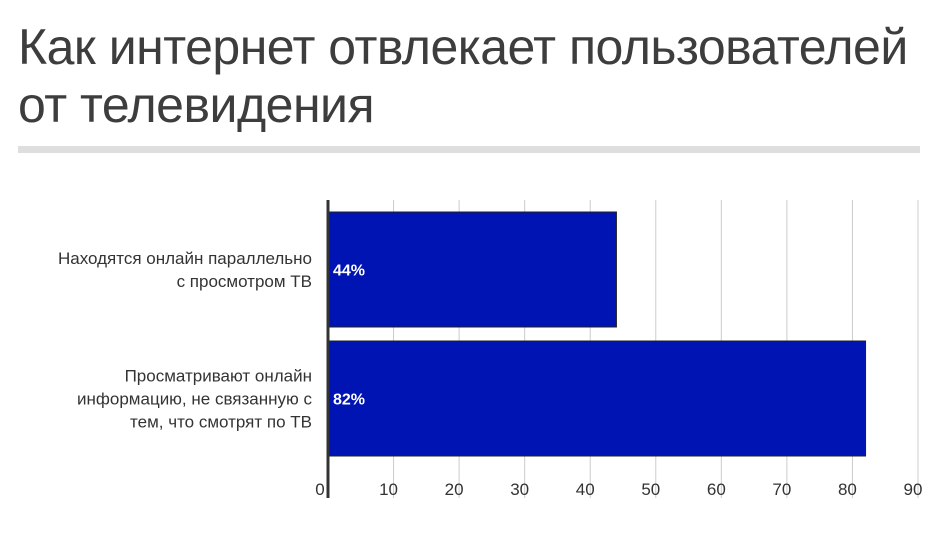 This screenshot has height=537, width=944. Describe the element at coordinates (349, 271) in the screenshot. I see `bar-data-label: 44%` at that location.